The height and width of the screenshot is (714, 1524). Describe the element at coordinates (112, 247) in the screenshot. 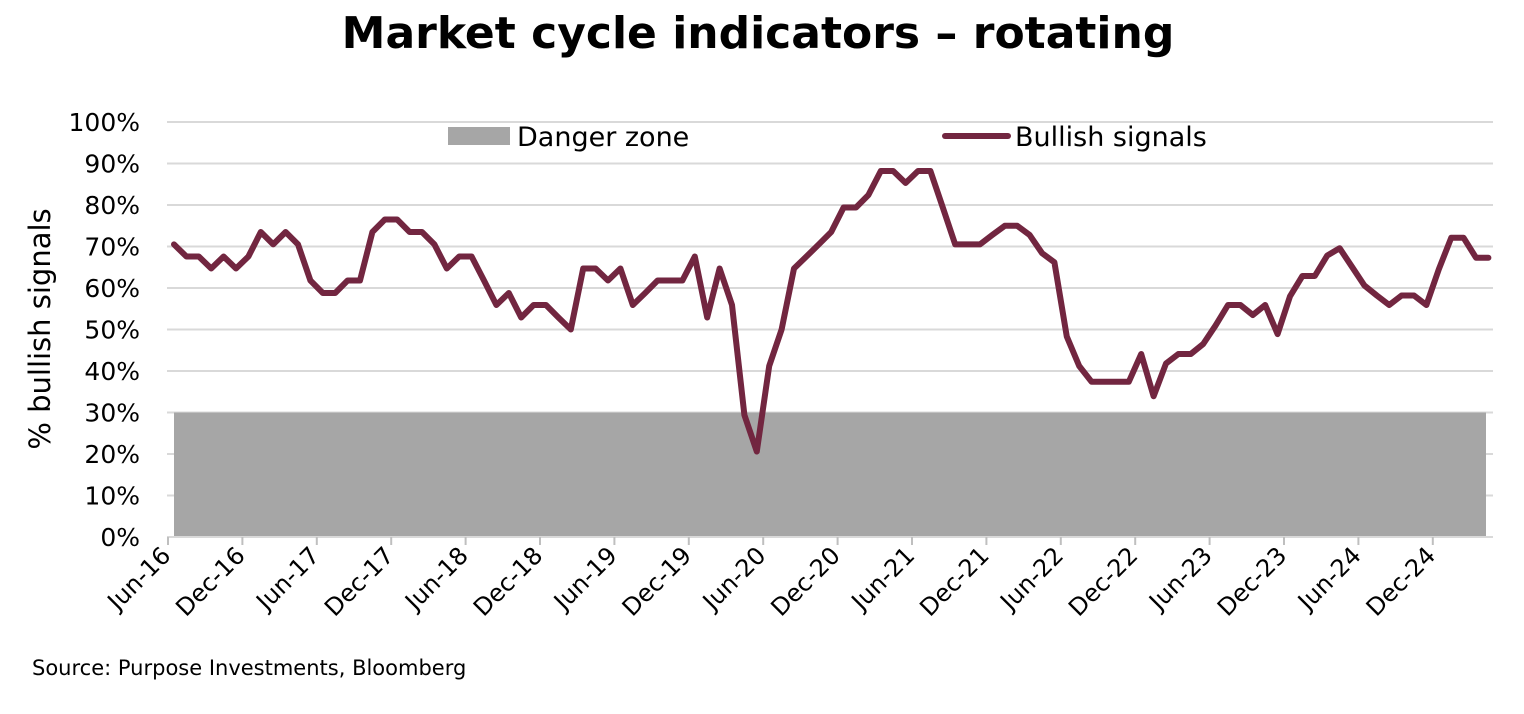

I see `y-tick-label: 70%` at that location.